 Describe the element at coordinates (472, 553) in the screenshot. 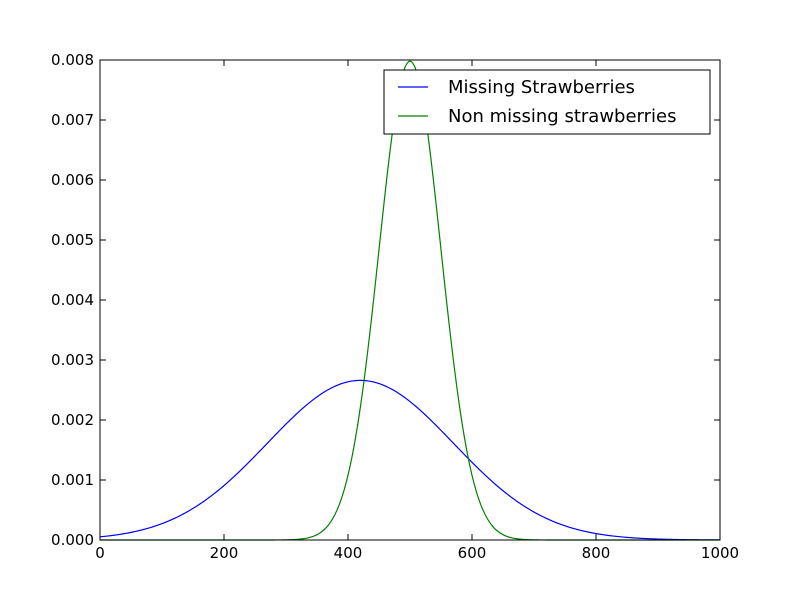

I see `x-tick-label: 600` at that location.